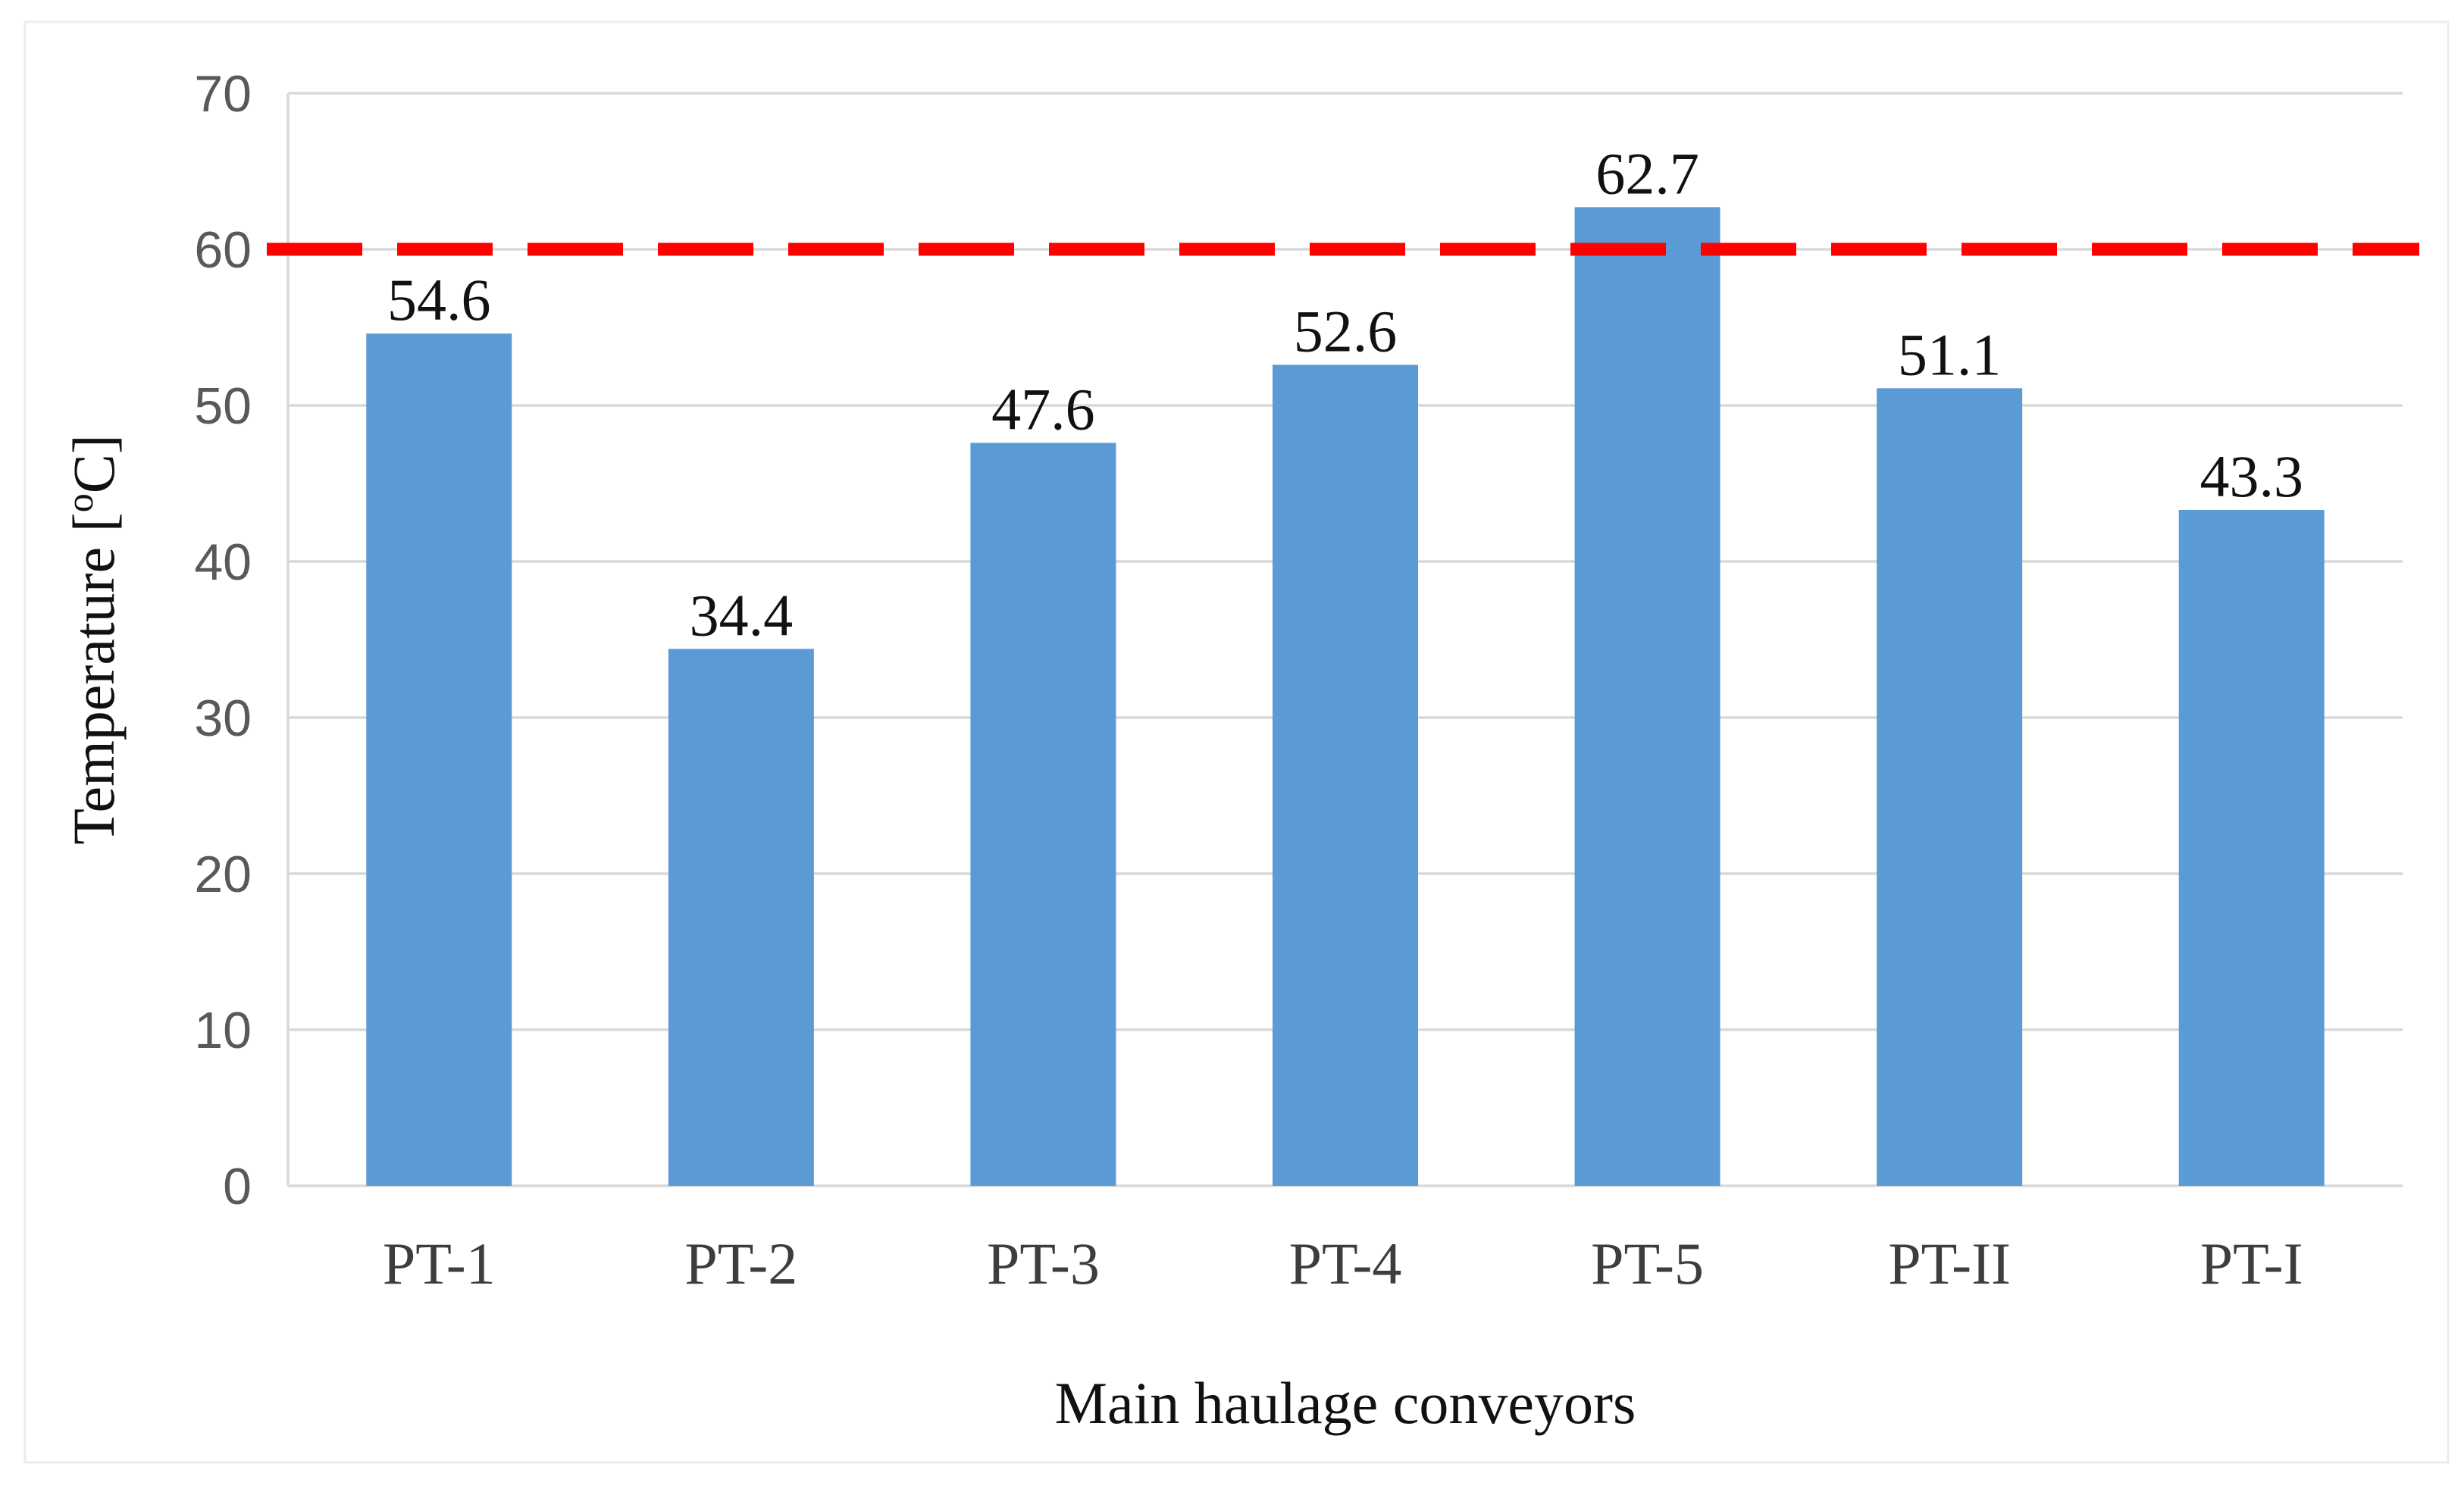  What do you see at coordinates (92, 639) in the screenshot?
I see `y-axis-title: Temperature [oC]` at bounding box center [92, 639].